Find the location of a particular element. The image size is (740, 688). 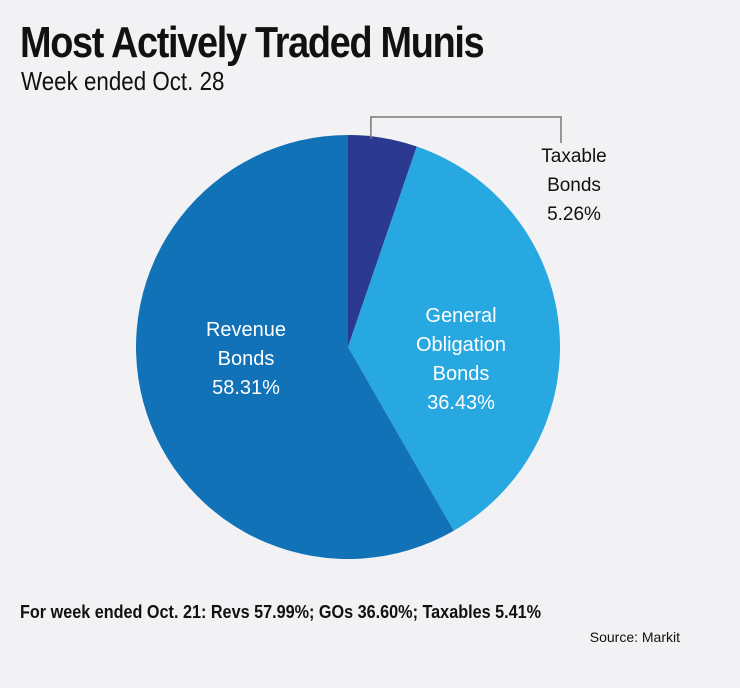

slice-category-label: Obligation is located at coordinates (461, 345).